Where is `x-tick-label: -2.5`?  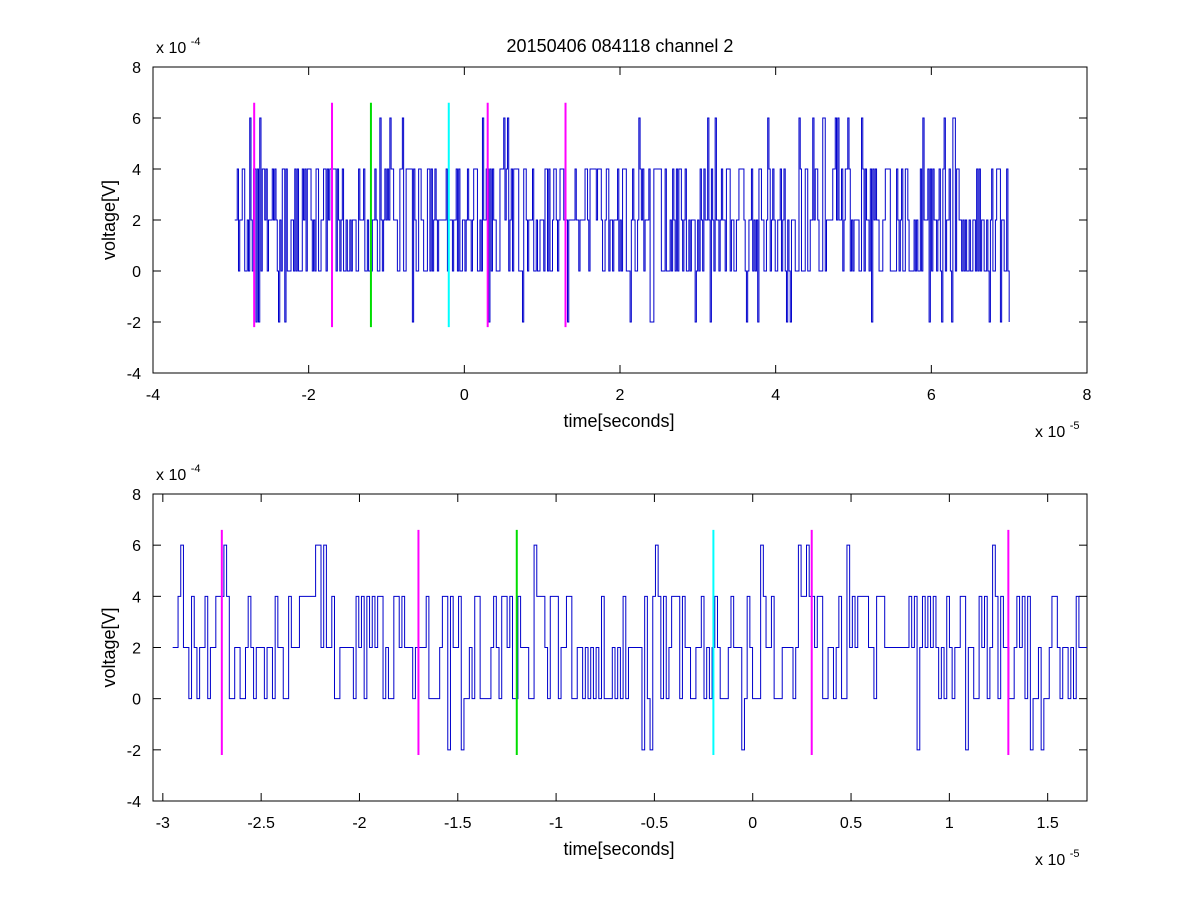 x-tick-label: -2.5 is located at coordinates (261, 823).